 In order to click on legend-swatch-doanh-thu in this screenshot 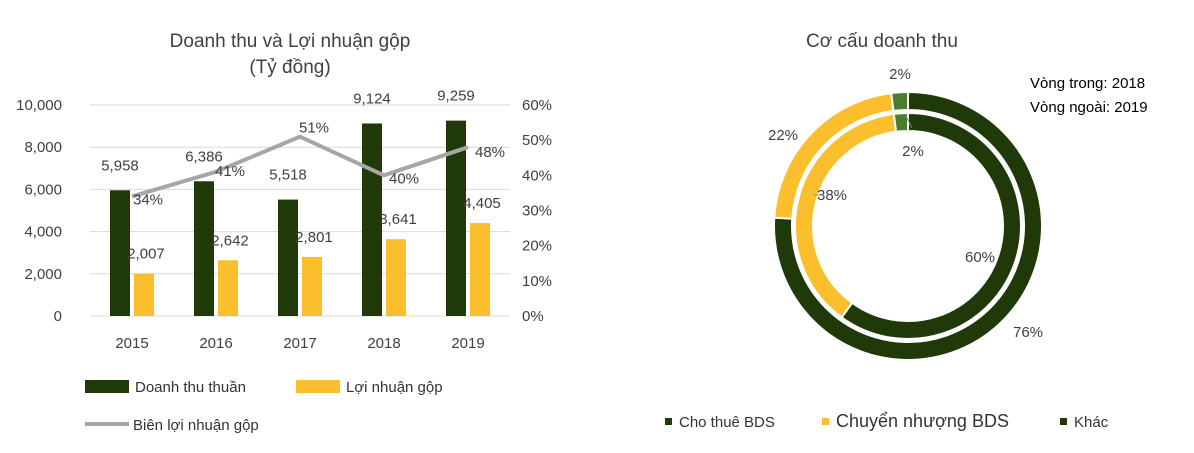, I will do `click(107, 386)`.